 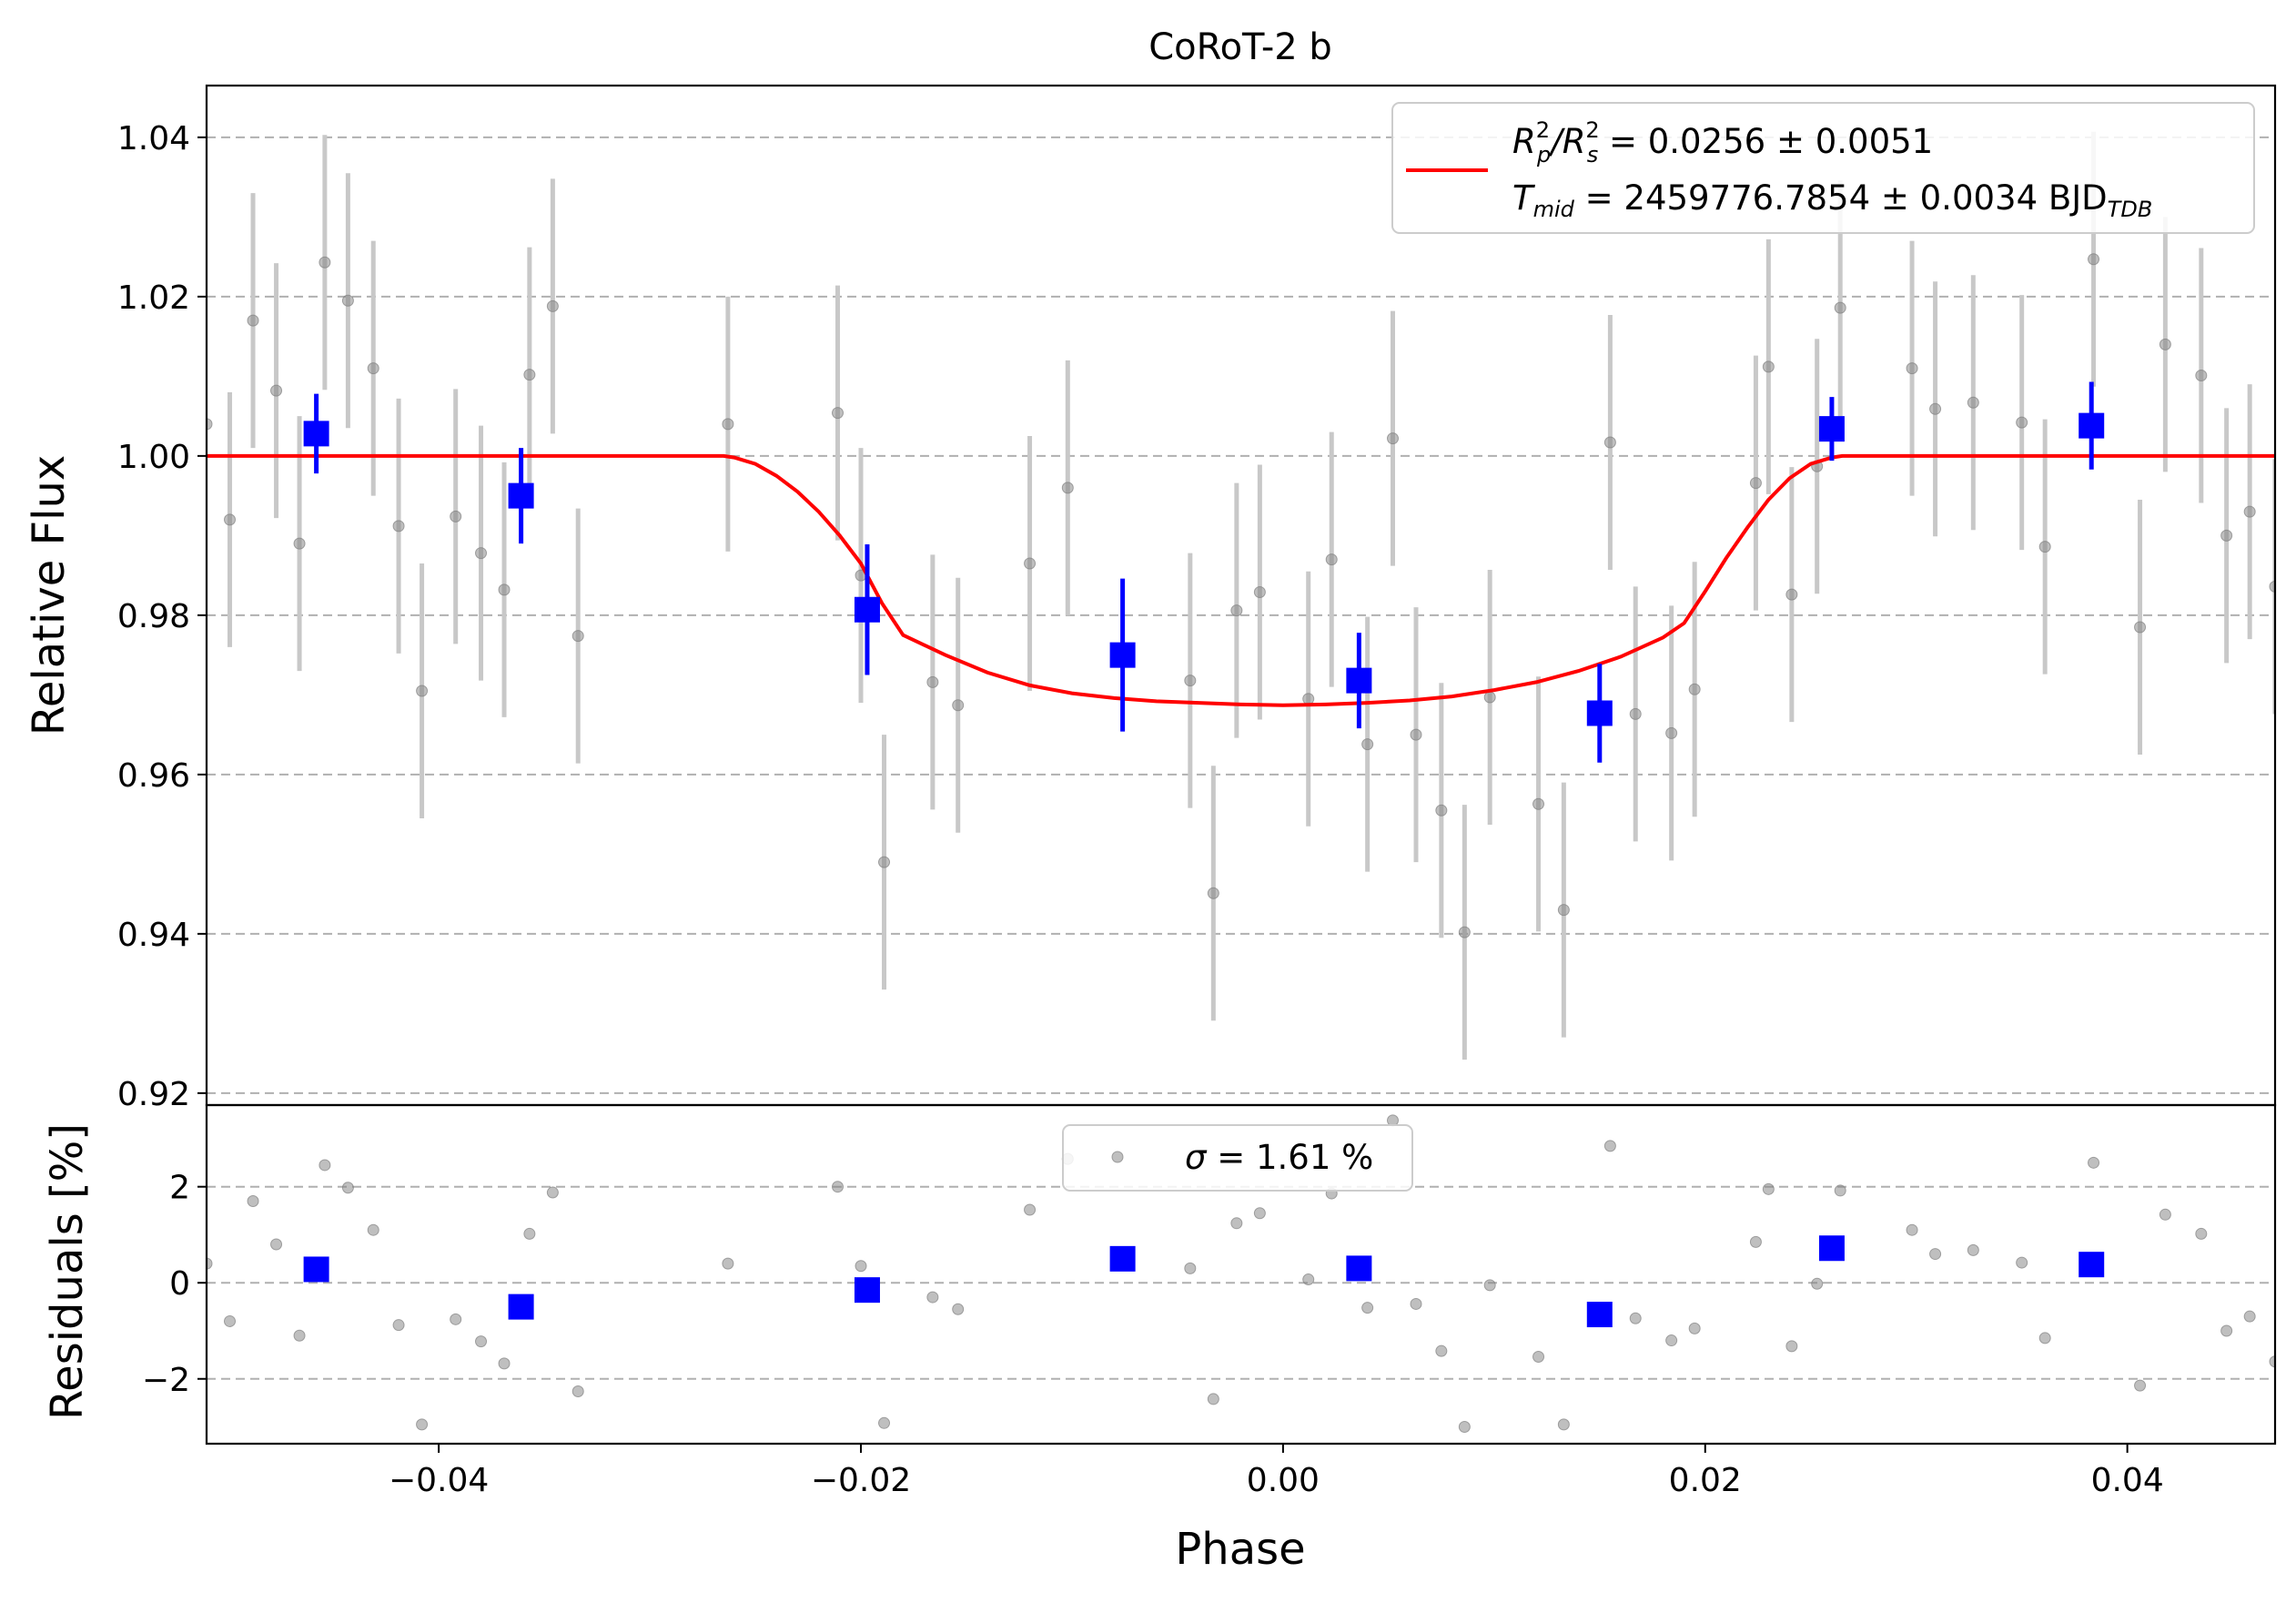 I want to click on chart-title: CoRoT-2 b, so click(x=1240, y=47).